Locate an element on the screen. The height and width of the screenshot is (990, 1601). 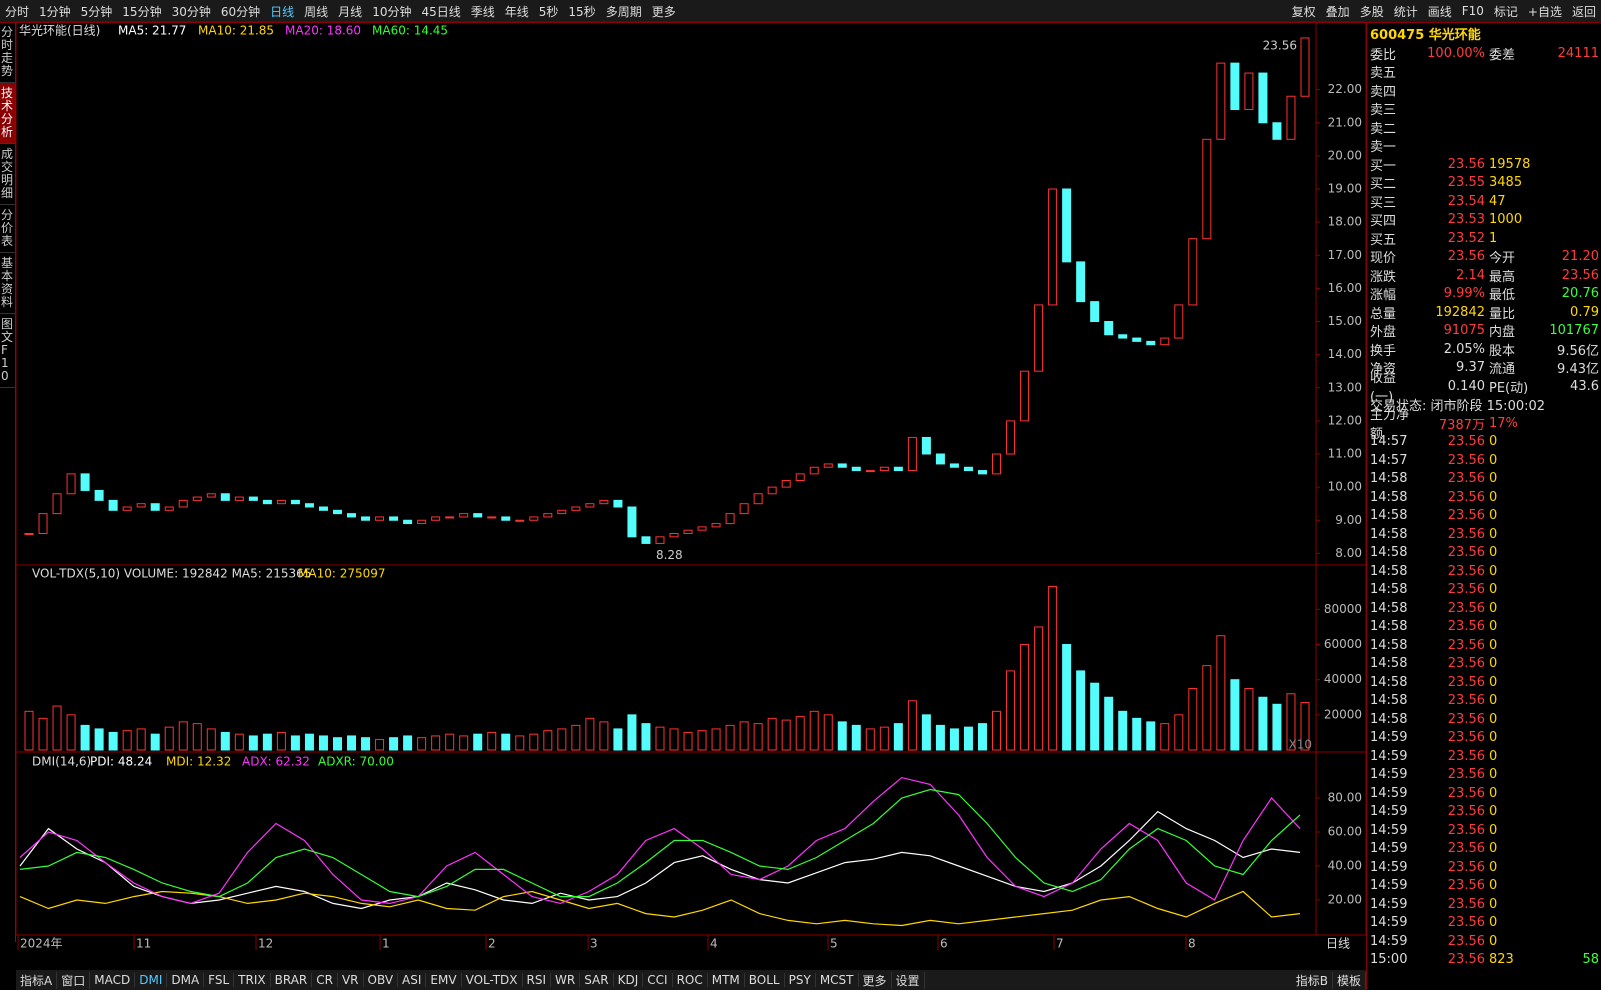
toolbar-button: 多股 is located at coordinates (1371, 11).